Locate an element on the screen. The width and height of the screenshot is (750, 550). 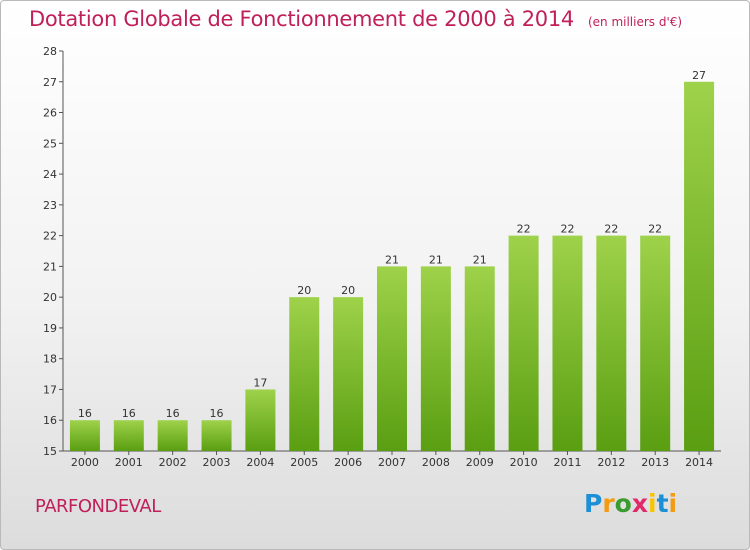
y-tick-label: 25 is located at coordinates (50, 143).